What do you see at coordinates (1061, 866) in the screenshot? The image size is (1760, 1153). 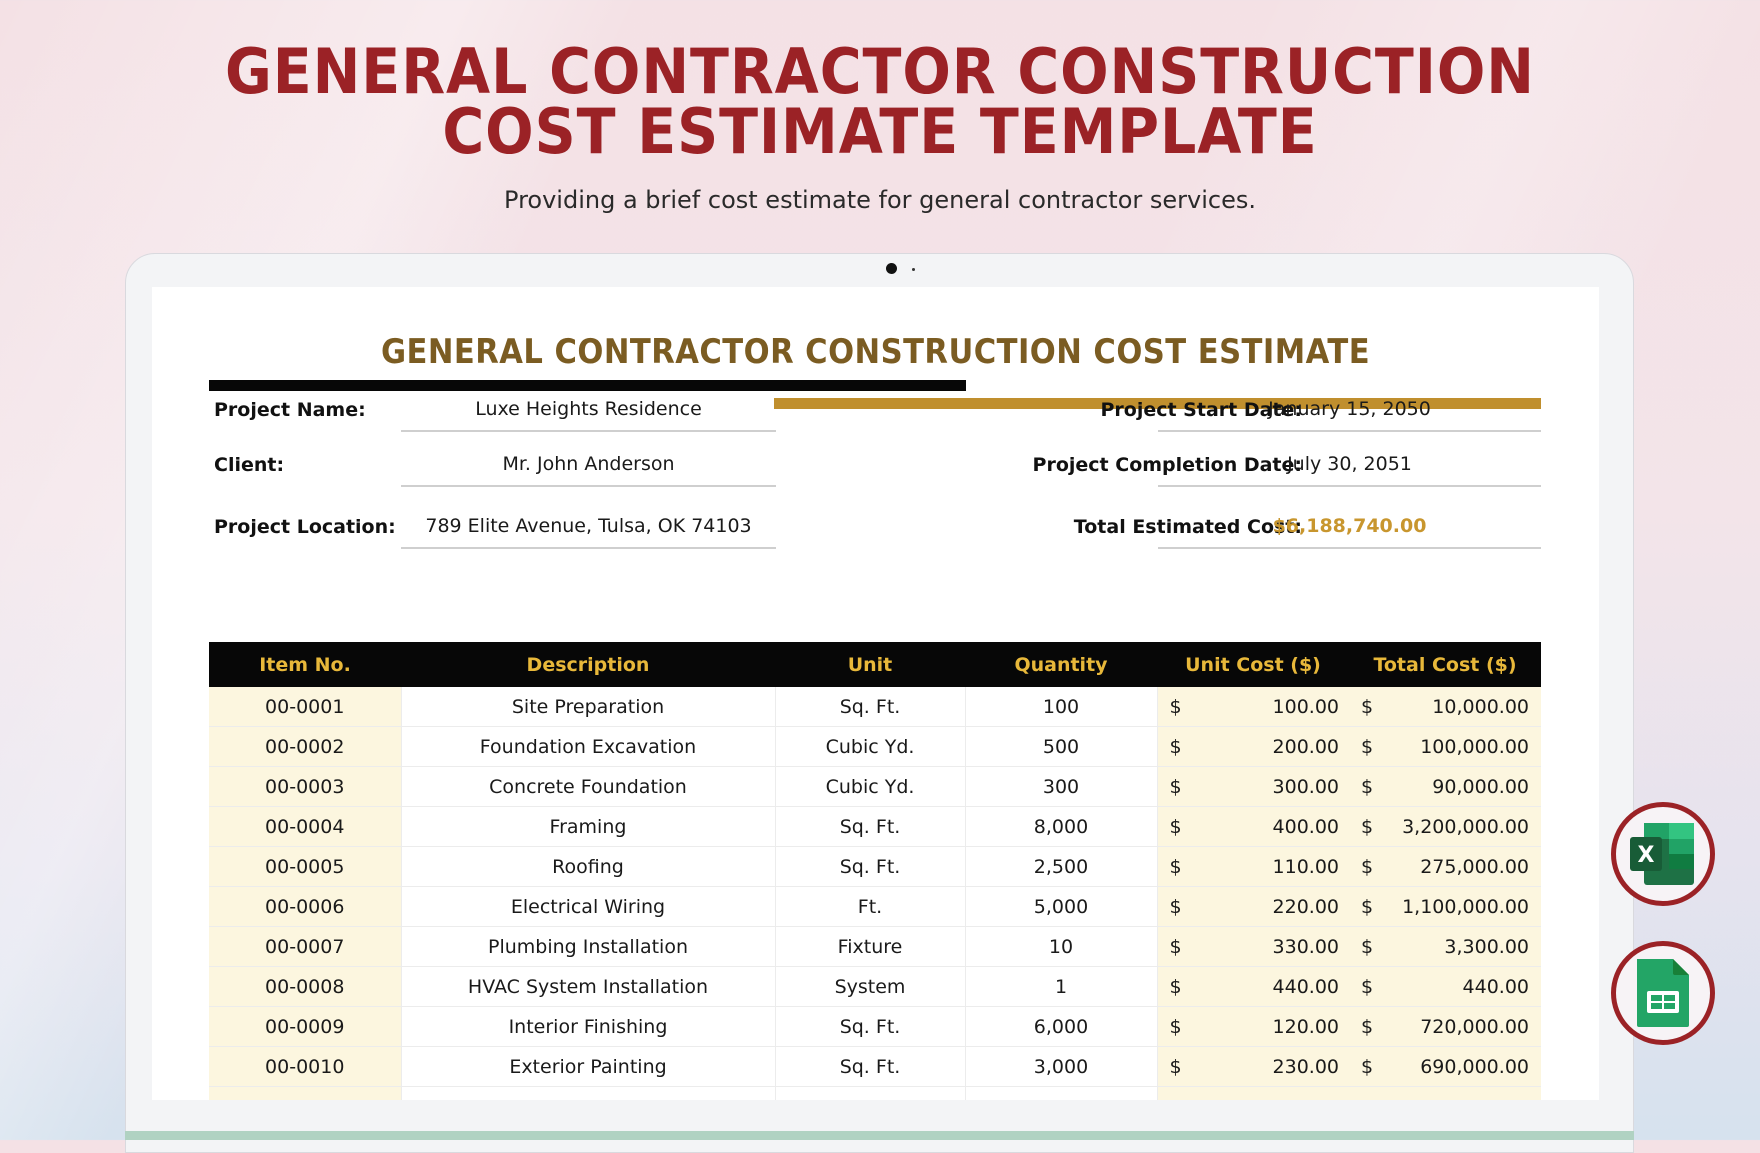 I see `quantity-cell: 2,500` at bounding box center [1061, 866].